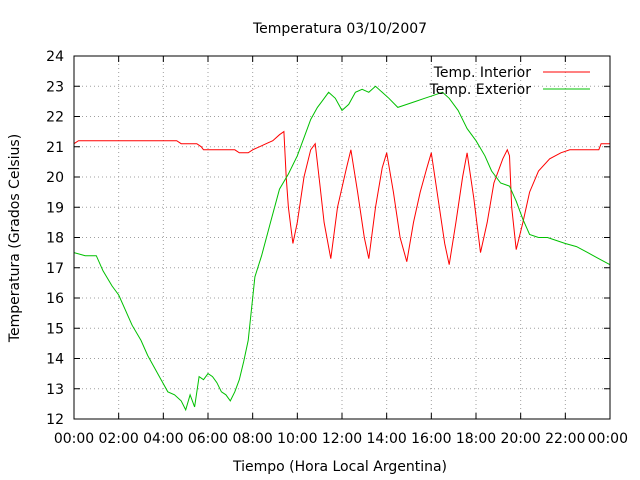 This screenshot has width=640, height=480. What do you see at coordinates (565, 439) in the screenshot?
I see `x-tick-label: 22:00` at bounding box center [565, 439].